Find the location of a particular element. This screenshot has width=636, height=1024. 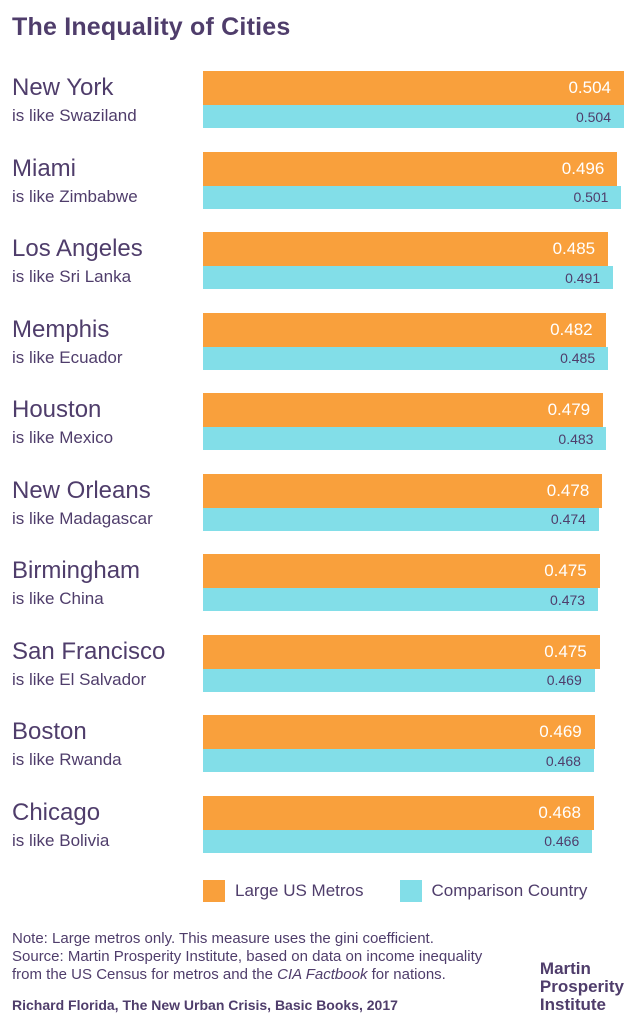

metro-bar: 0.479 is located at coordinates (403, 410).